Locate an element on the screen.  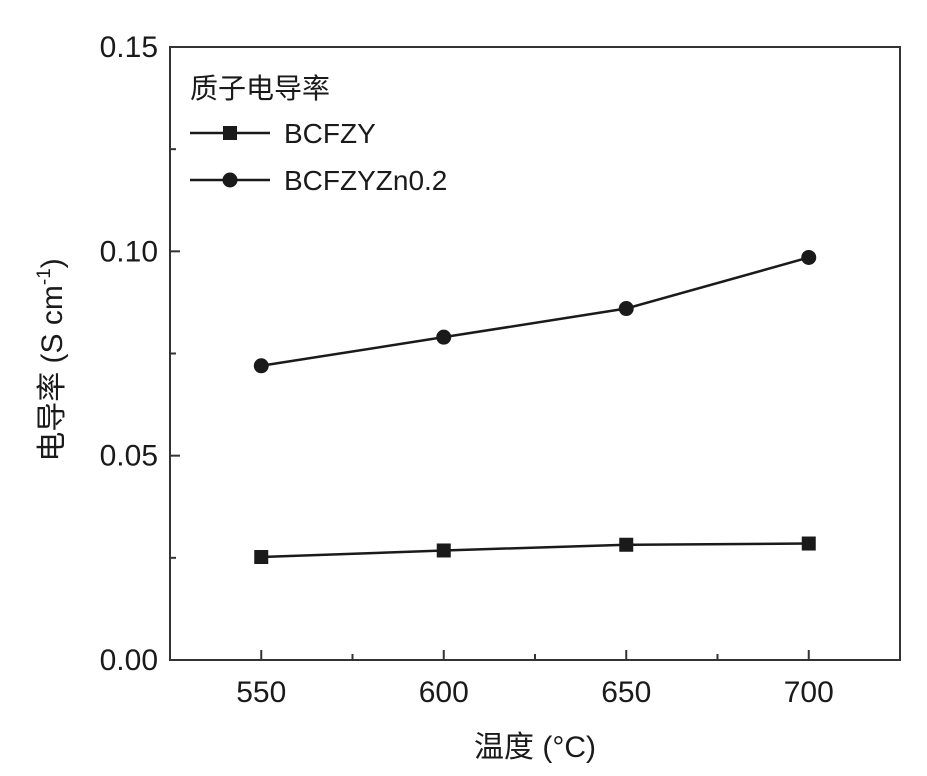
y-axis-title-sup: -1 is located at coordinates (44, 276).